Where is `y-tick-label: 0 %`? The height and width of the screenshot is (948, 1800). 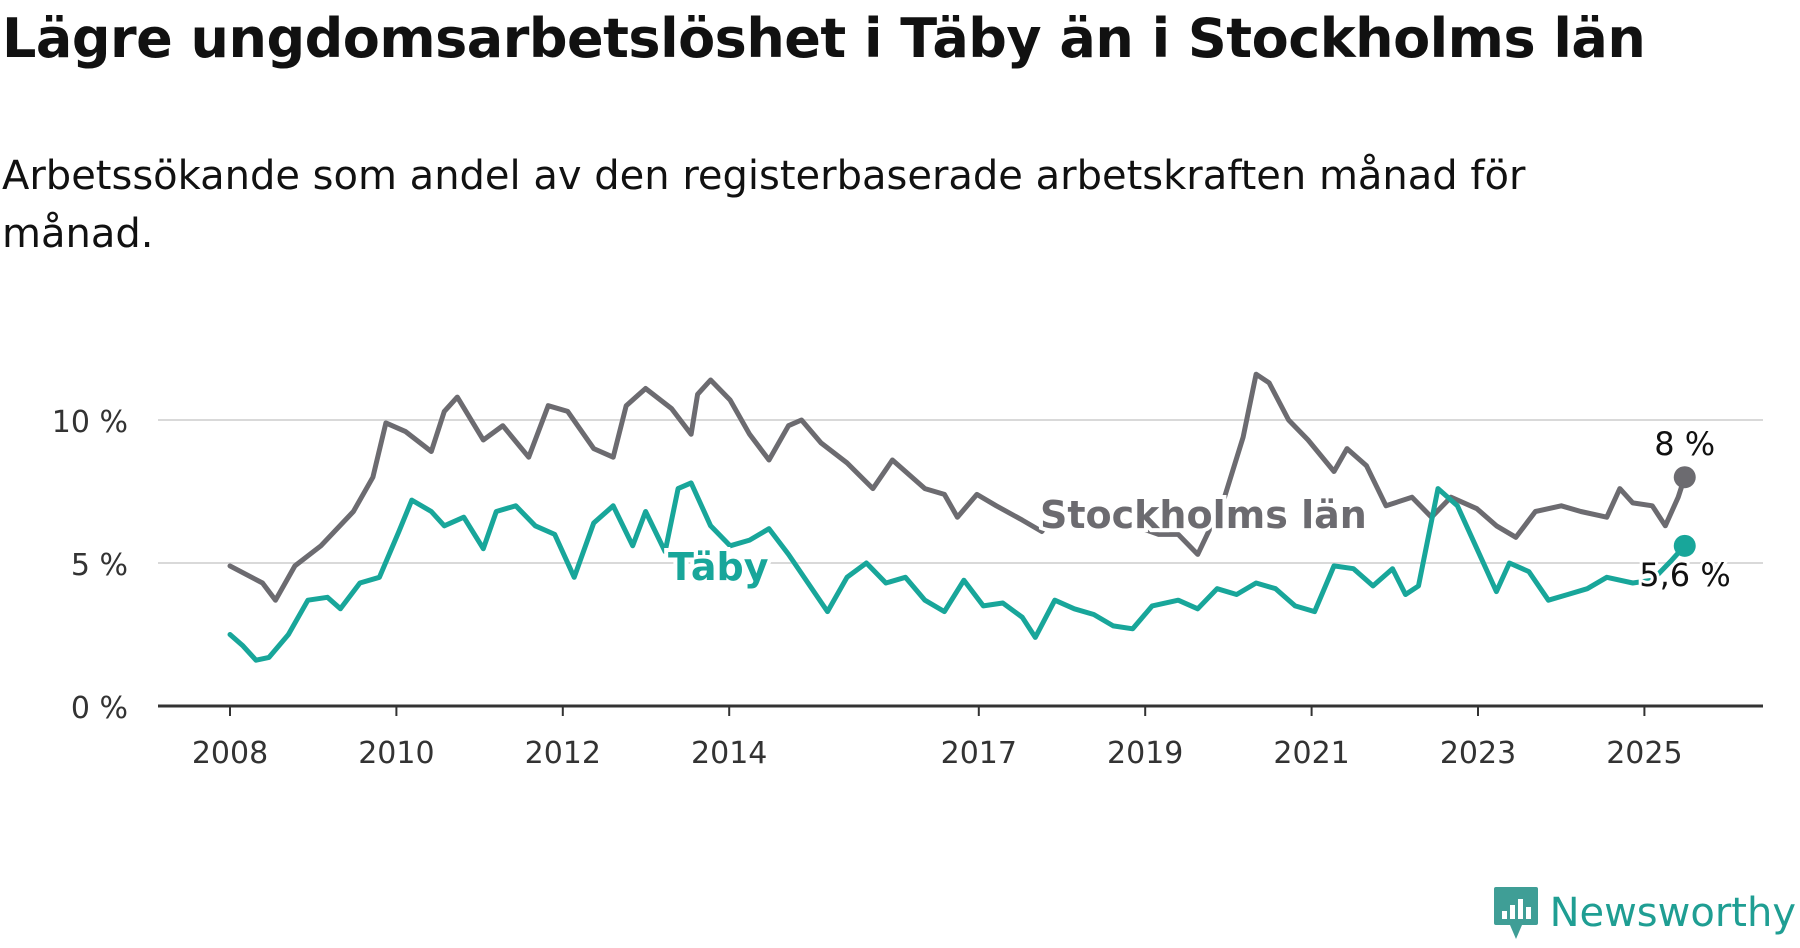 y-tick-label: 0 % is located at coordinates (99, 708).